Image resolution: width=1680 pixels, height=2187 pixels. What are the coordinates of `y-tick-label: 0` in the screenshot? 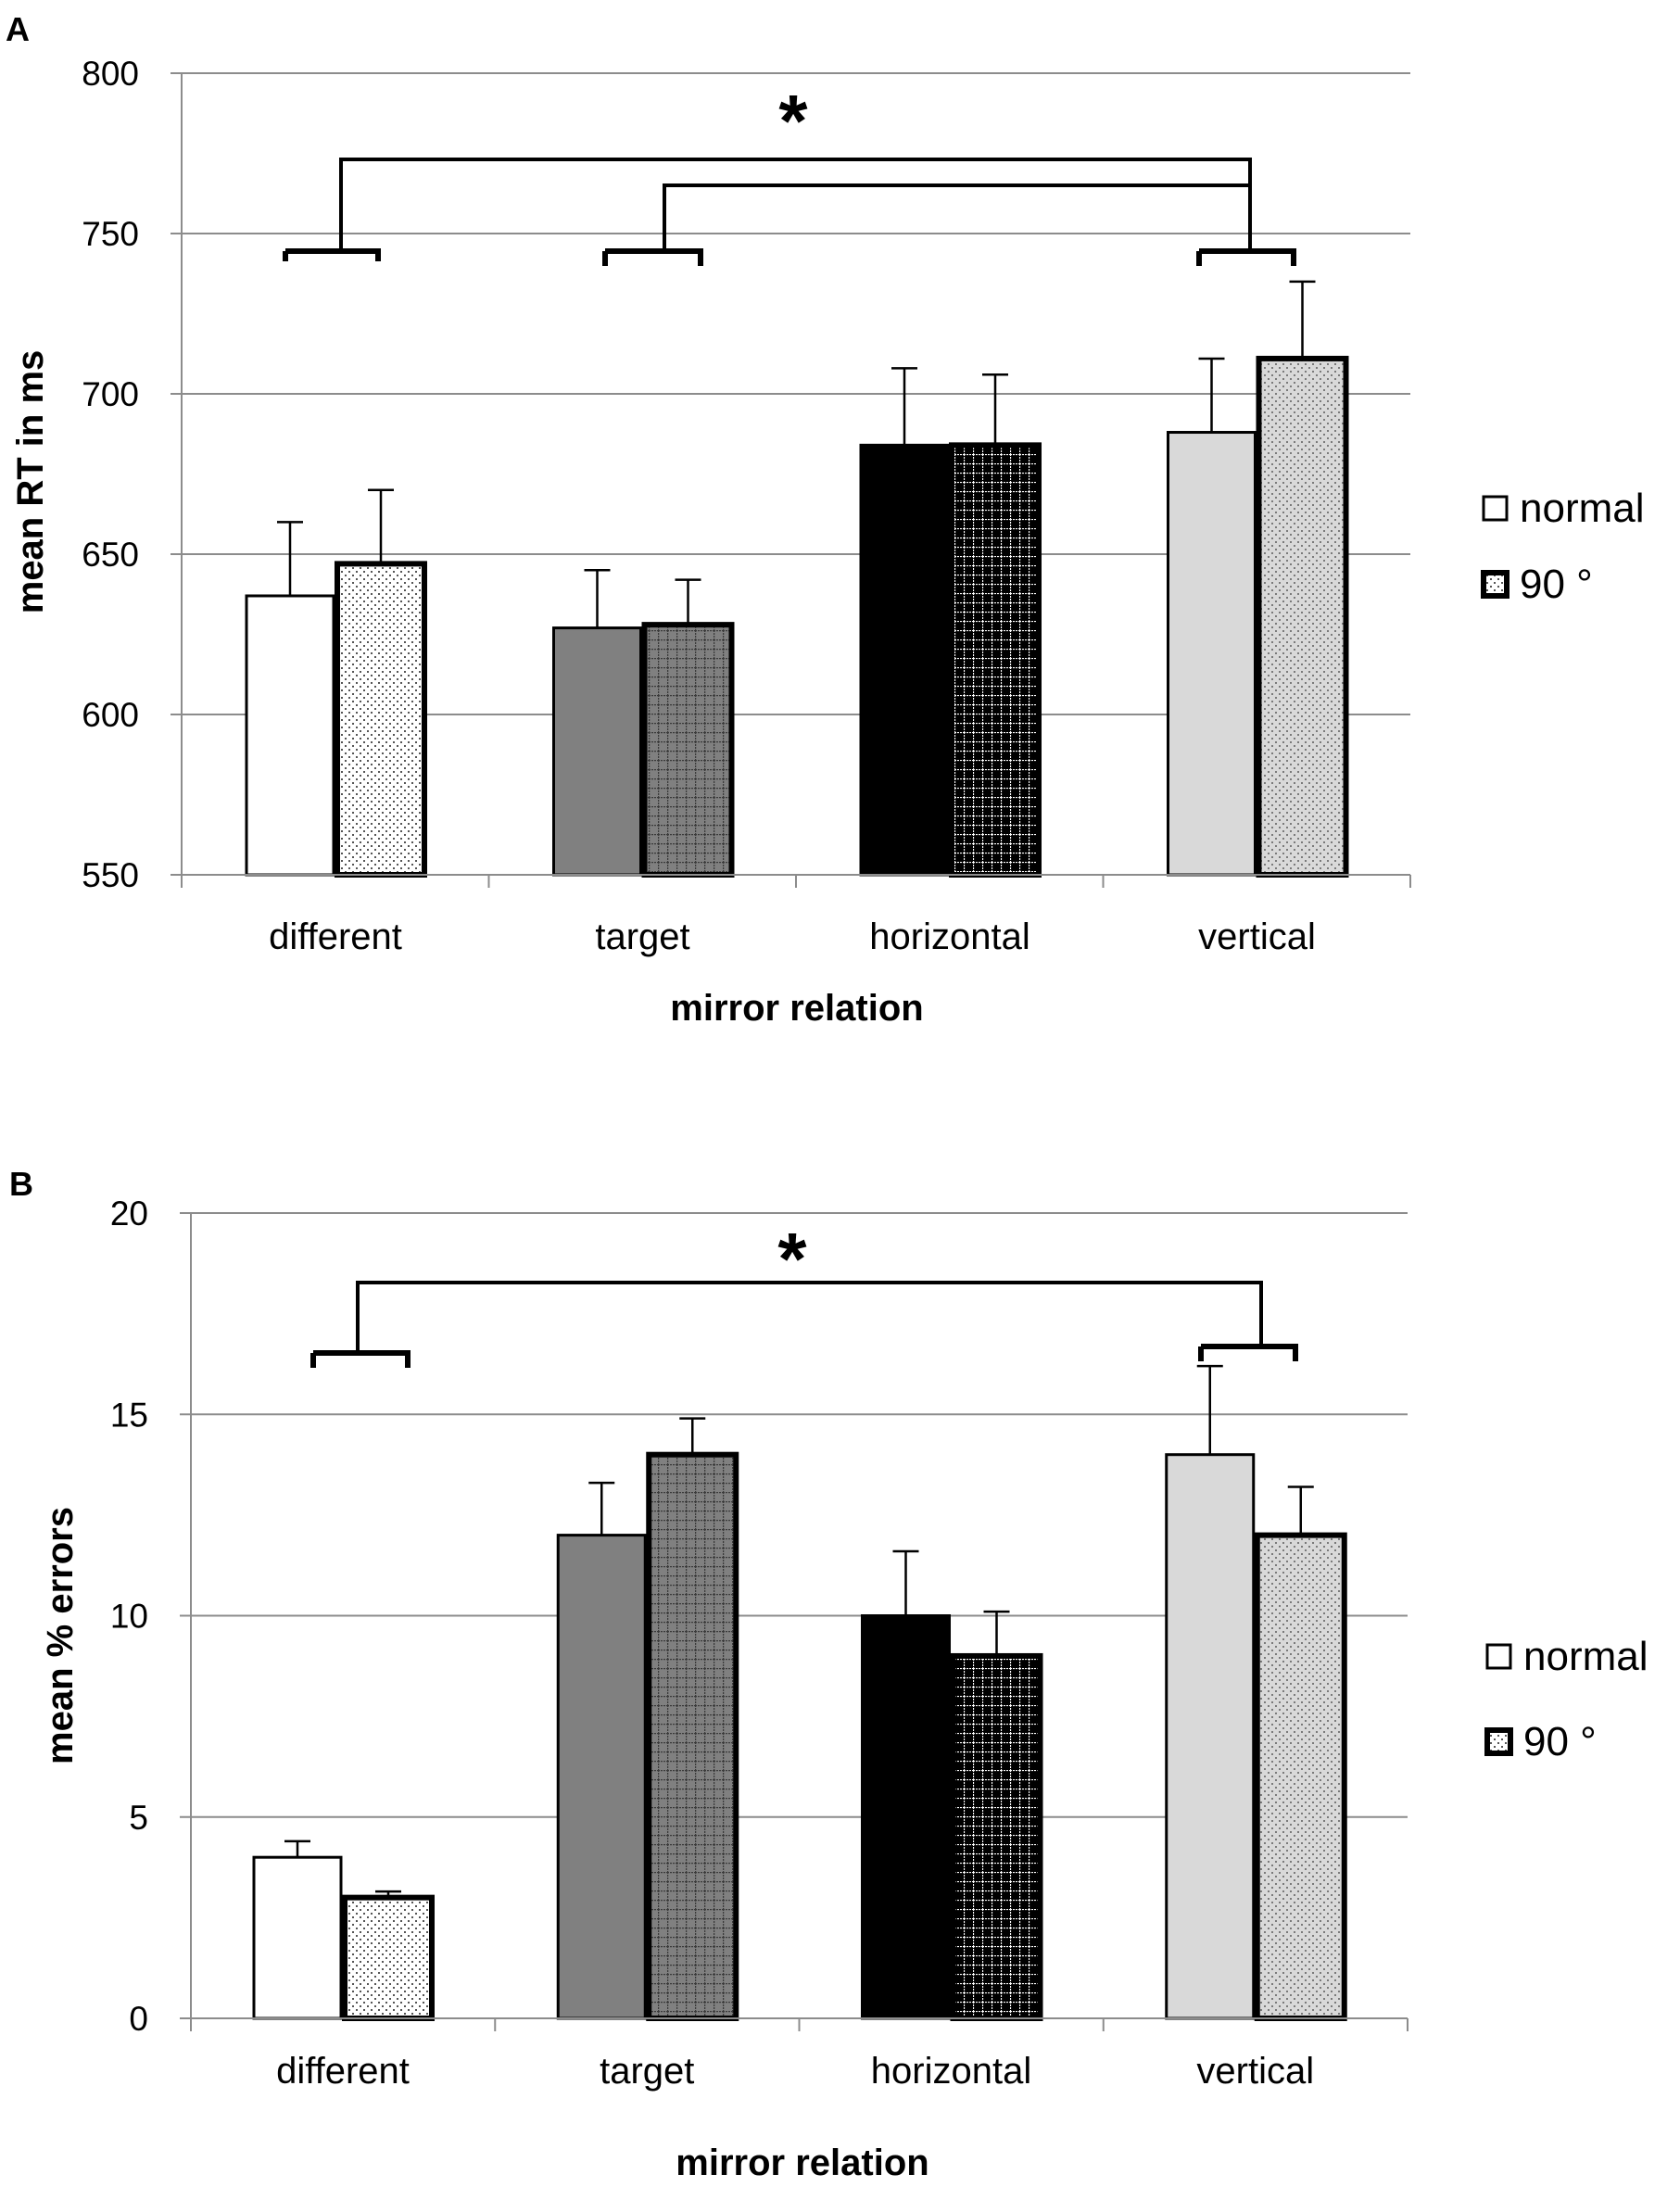 It's located at (138, 2019).